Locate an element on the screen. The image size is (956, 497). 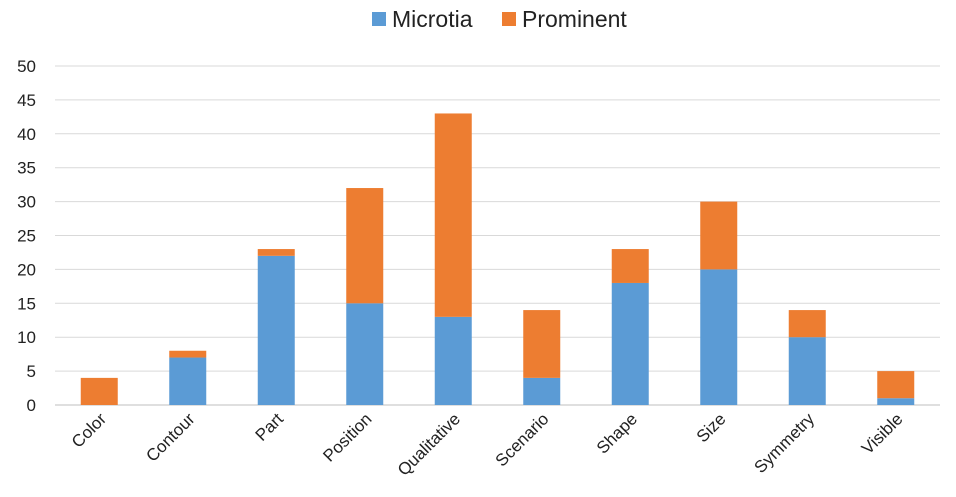
x-tick-label: Color is located at coordinates (89, 430).